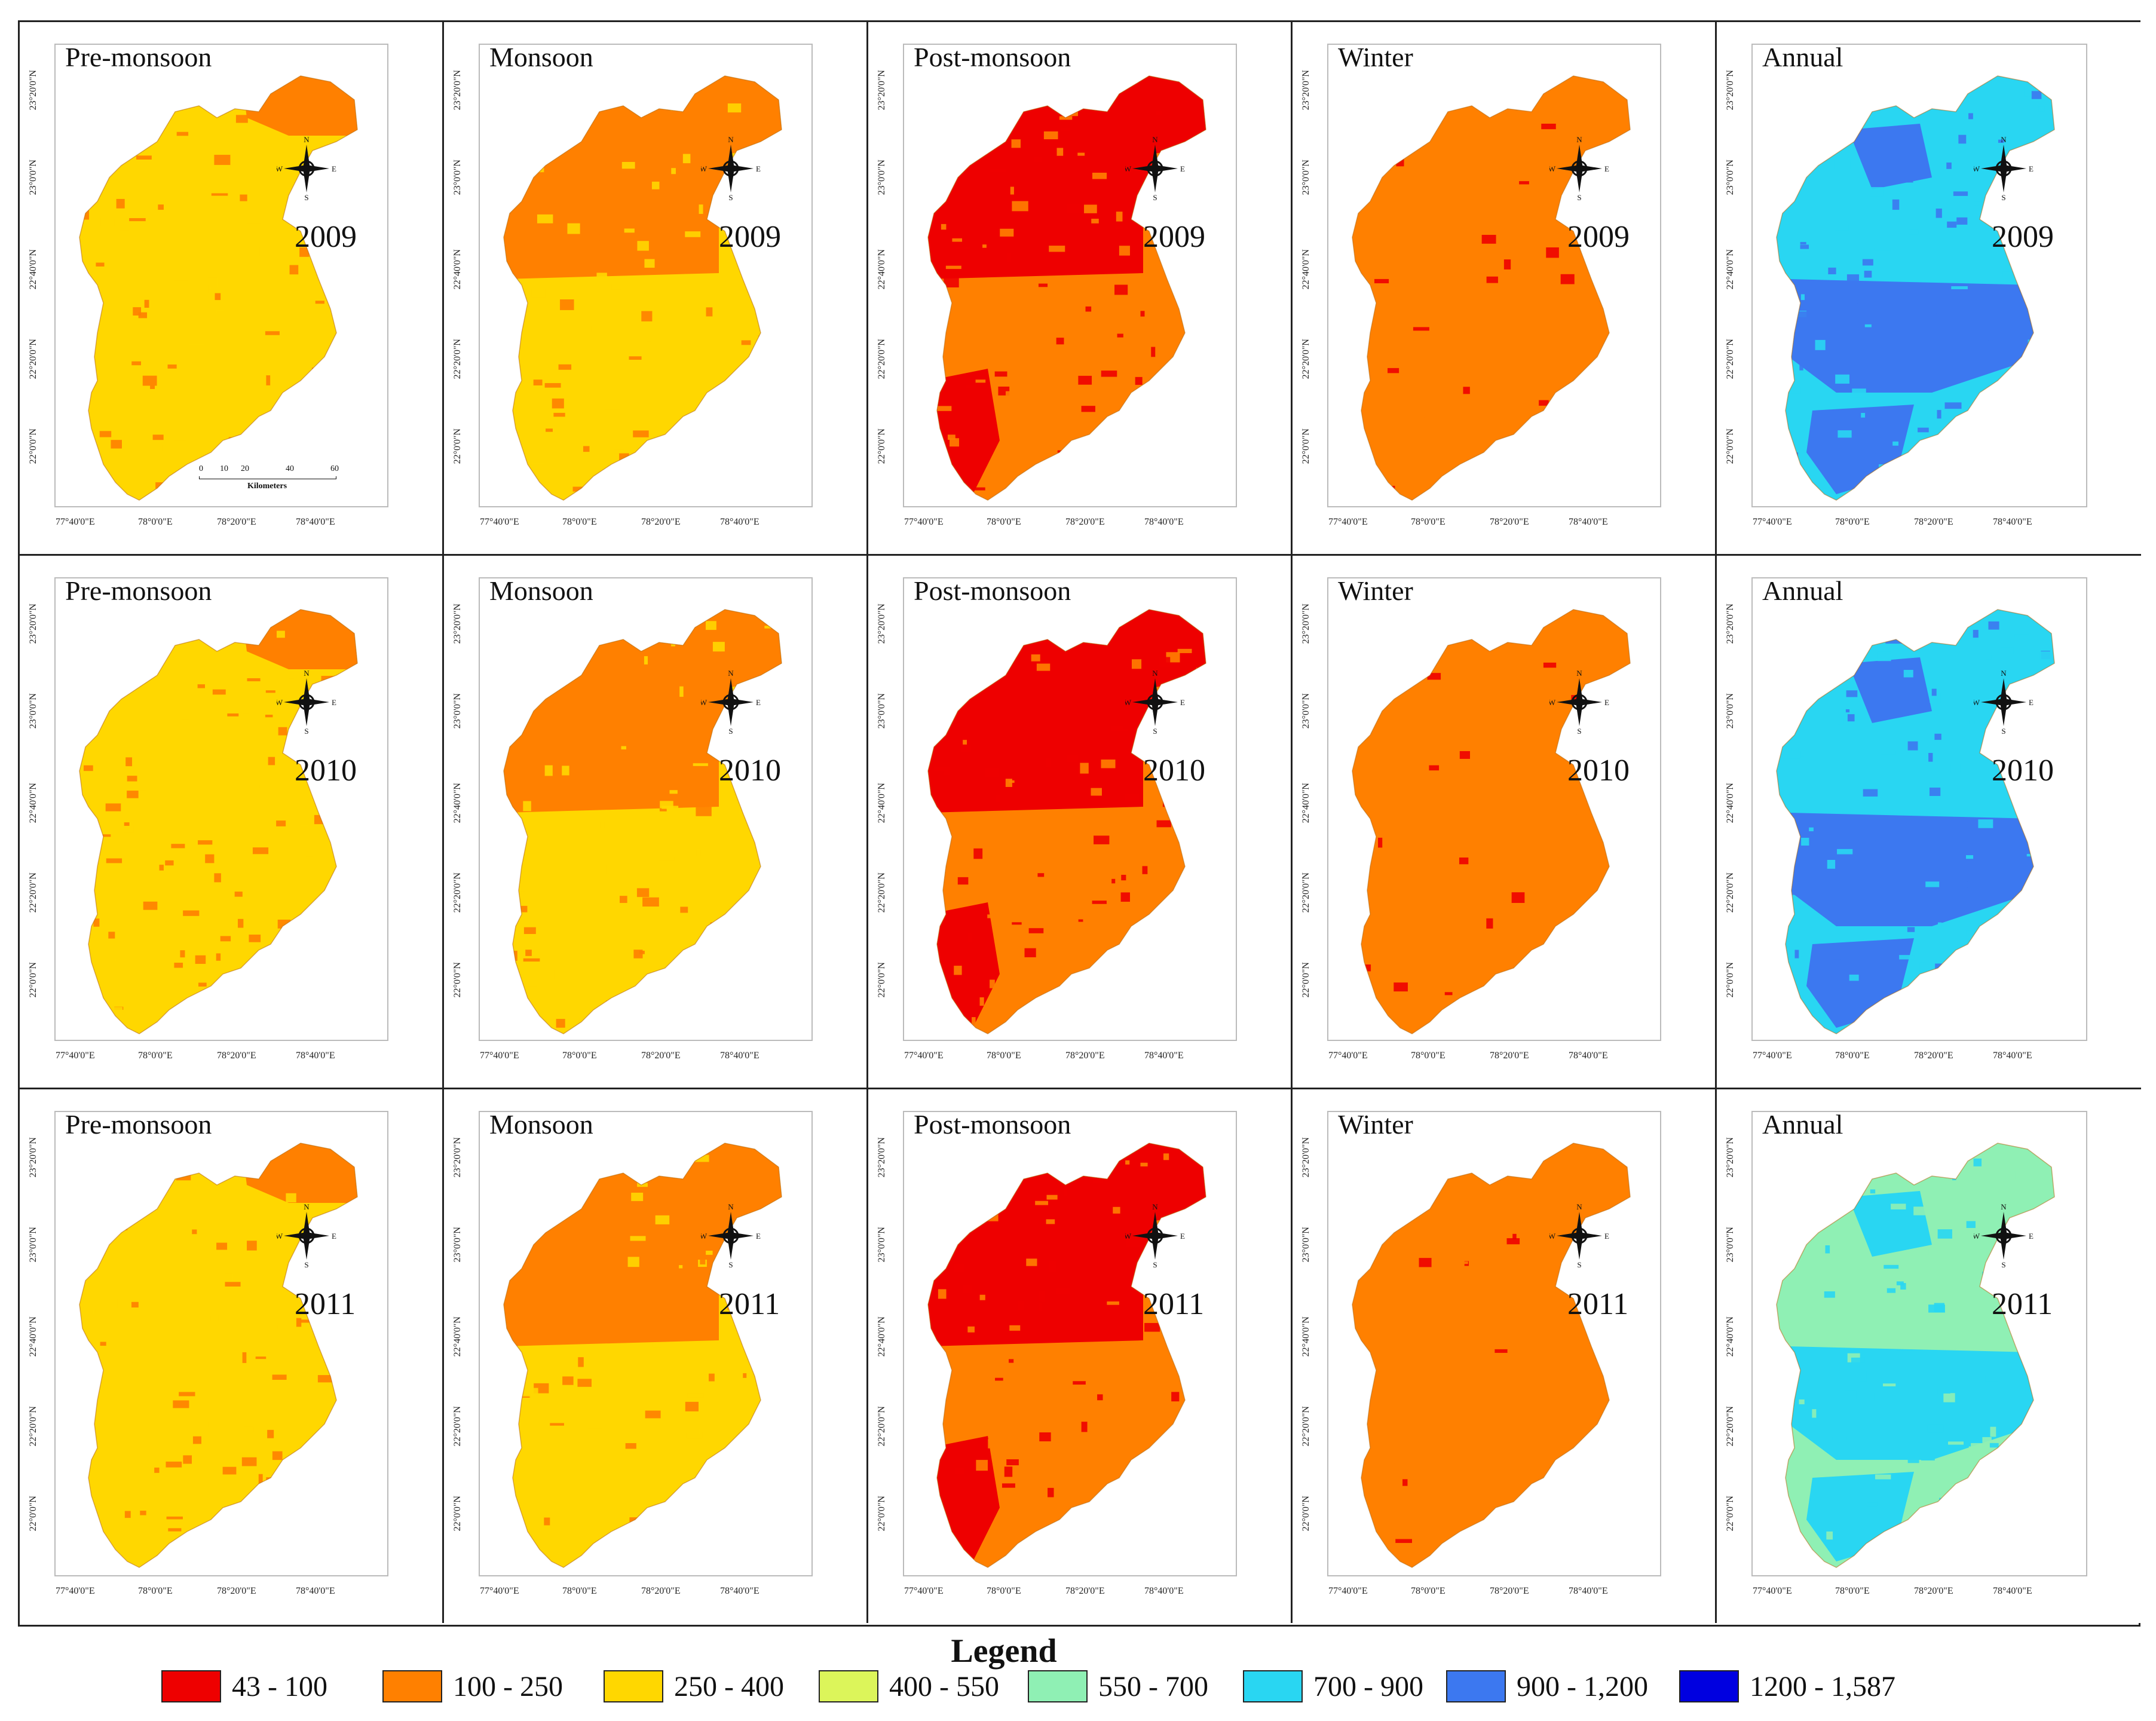  I want to click on compass-e-label: E, so click(759, 168).